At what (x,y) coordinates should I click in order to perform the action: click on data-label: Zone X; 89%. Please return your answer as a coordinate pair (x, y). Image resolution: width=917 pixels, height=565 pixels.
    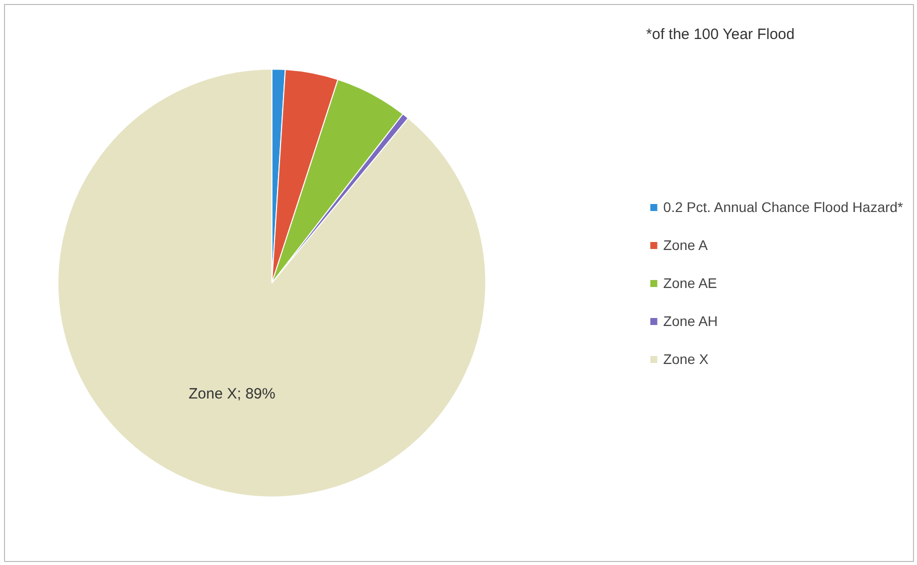
    Looking at the image, I should click on (232, 393).